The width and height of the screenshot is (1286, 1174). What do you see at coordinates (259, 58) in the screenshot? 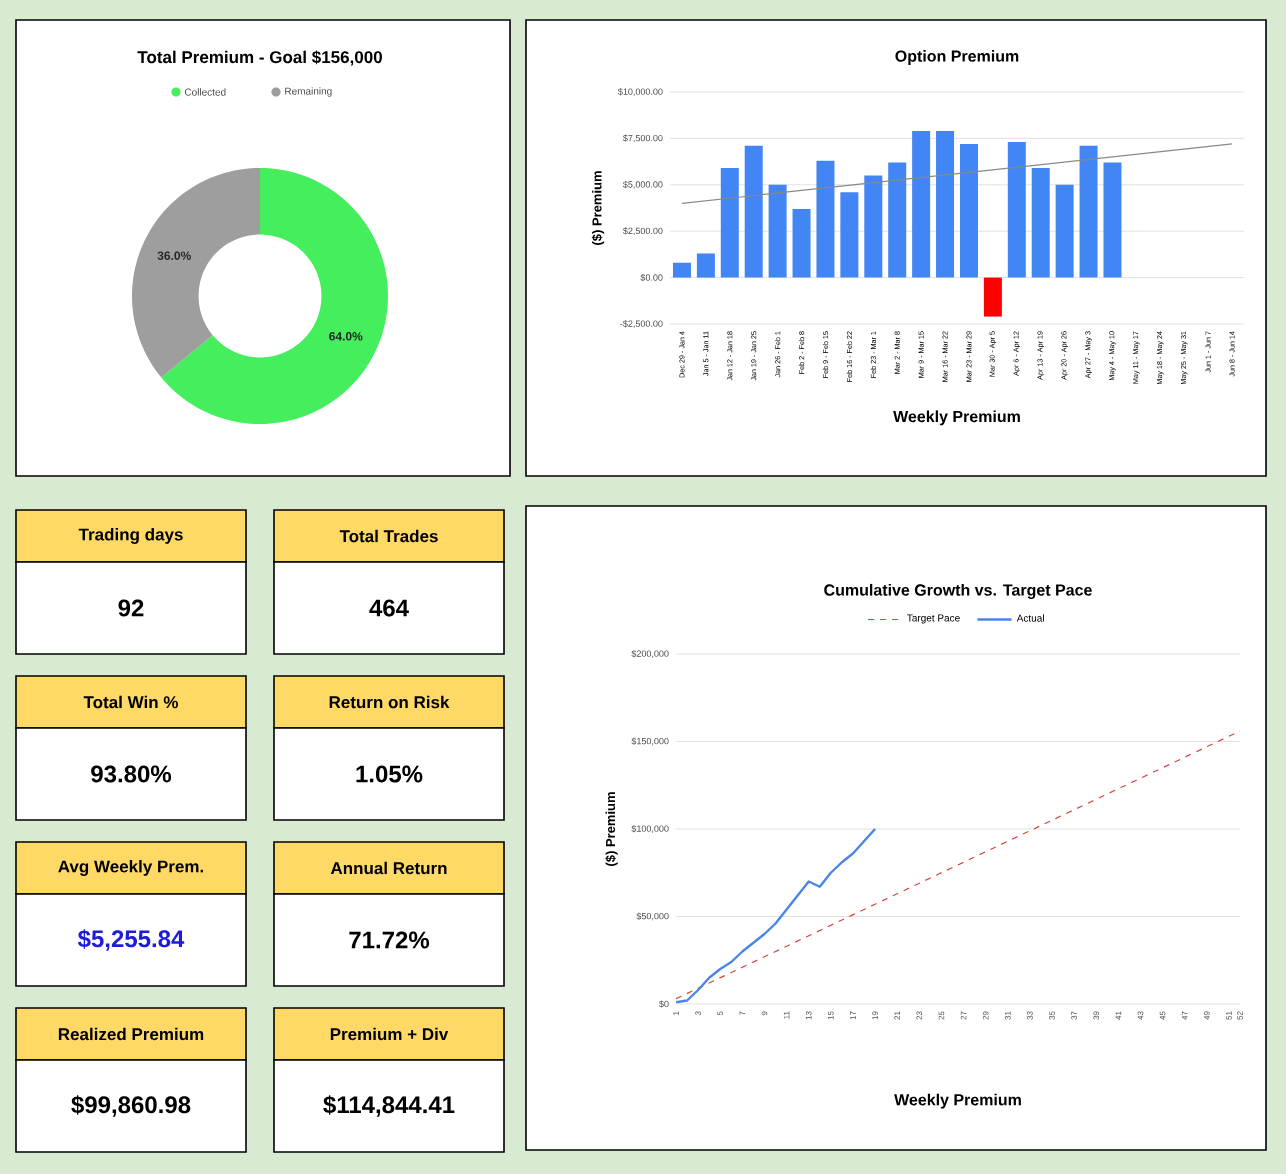
I see `chart-title: Total Premium - Goal $156,000` at bounding box center [259, 58].